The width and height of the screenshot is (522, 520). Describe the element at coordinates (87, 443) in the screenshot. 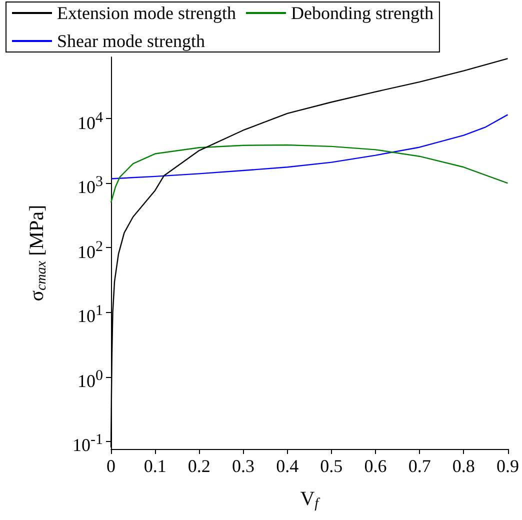

I see `y-tick-label: 10$^{-1}$` at that location.